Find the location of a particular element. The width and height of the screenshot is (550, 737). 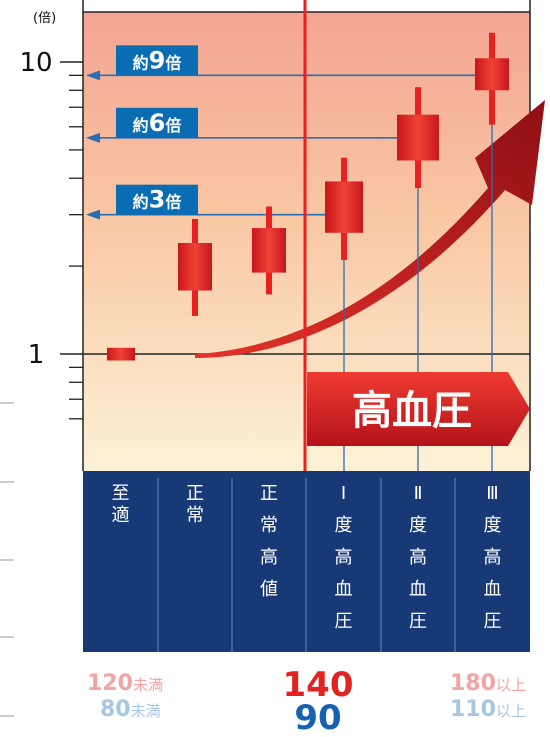

hypertension-banner: 高血圧 is located at coordinates (418, 409).